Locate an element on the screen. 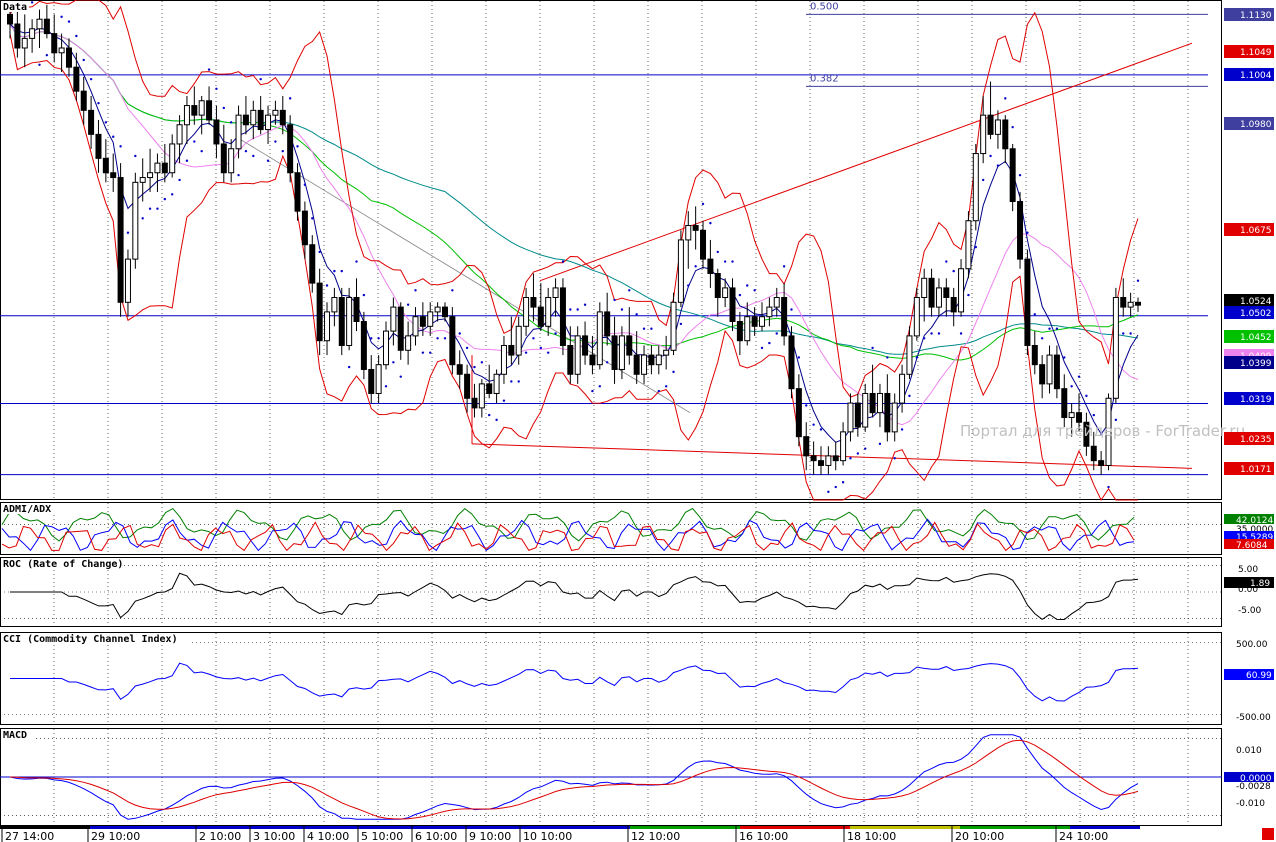 Image resolution: width=1276 pixels, height=842 pixels. price-label-bg is located at coordinates (1249, 300).